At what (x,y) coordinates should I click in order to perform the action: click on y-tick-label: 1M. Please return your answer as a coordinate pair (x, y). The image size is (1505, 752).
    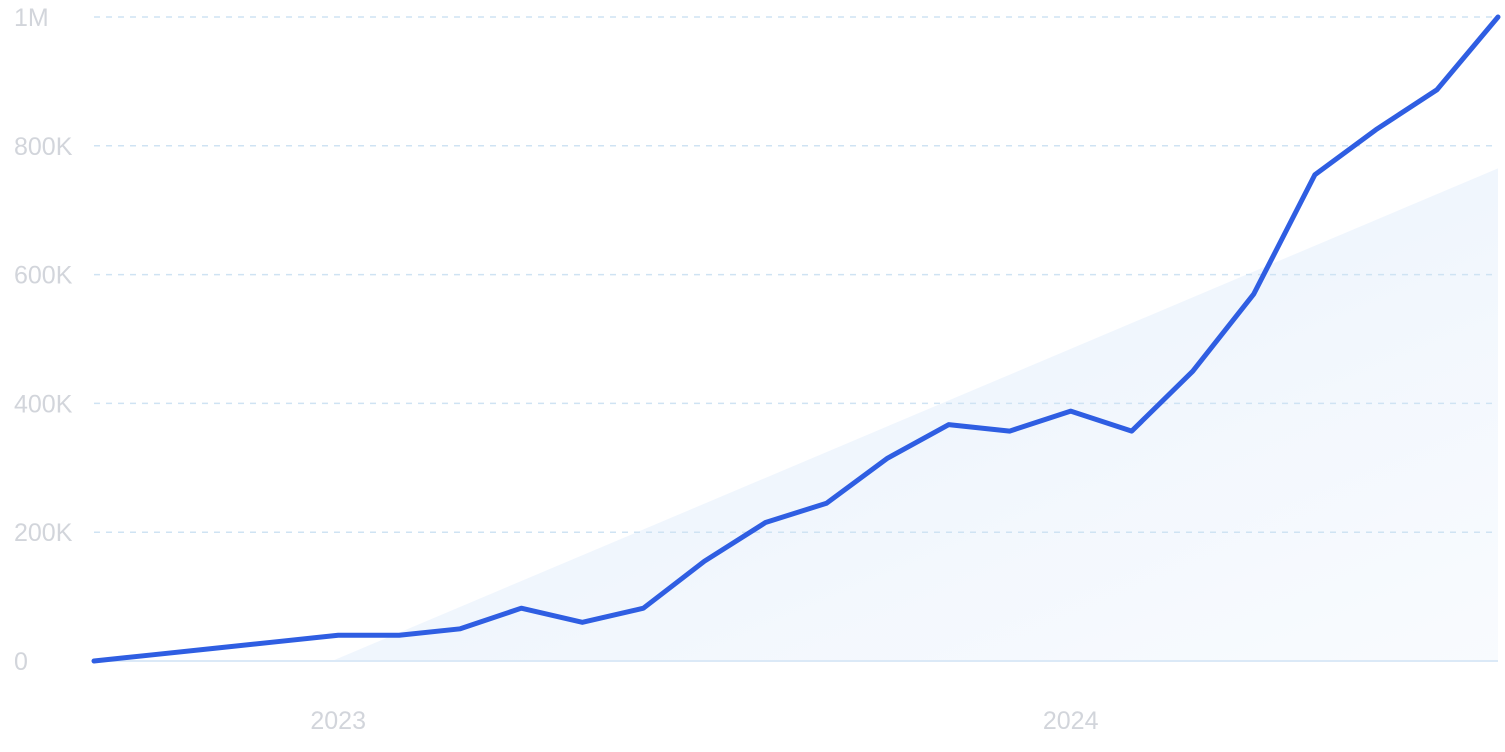
    Looking at the image, I should click on (31, 18).